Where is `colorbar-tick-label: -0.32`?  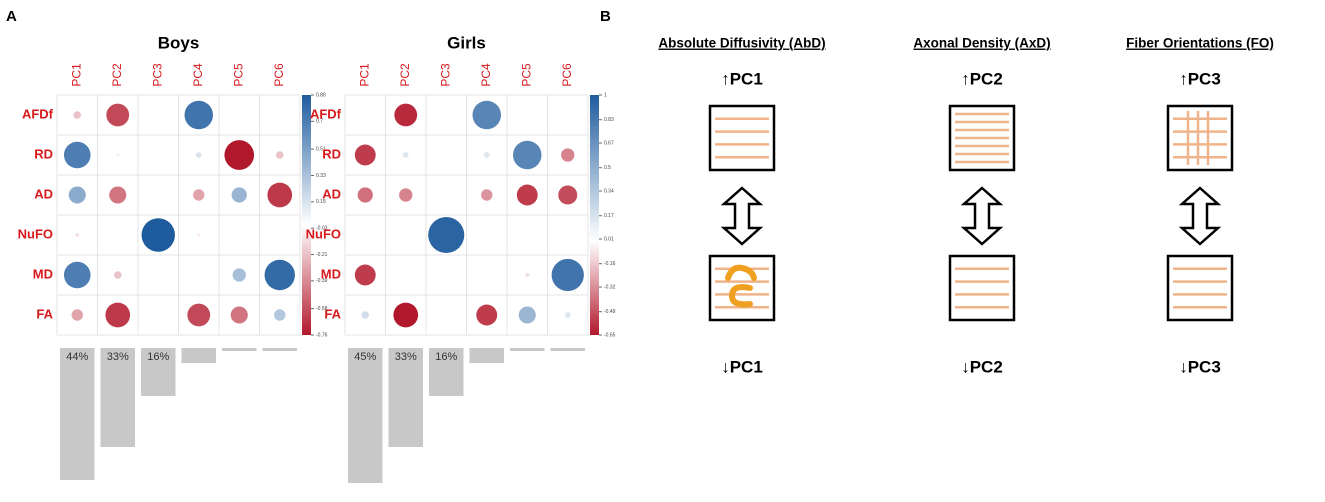
colorbar-tick-label: -0.32 is located at coordinates (610, 287).